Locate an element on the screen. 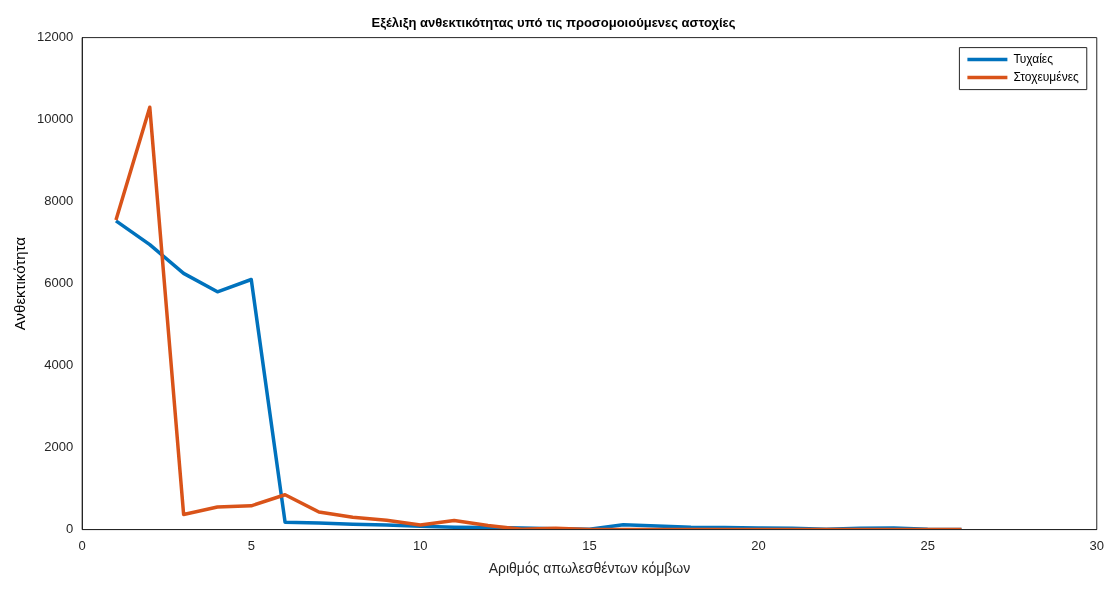 The image size is (1115, 590). x-tick-label: 5 is located at coordinates (251, 545).